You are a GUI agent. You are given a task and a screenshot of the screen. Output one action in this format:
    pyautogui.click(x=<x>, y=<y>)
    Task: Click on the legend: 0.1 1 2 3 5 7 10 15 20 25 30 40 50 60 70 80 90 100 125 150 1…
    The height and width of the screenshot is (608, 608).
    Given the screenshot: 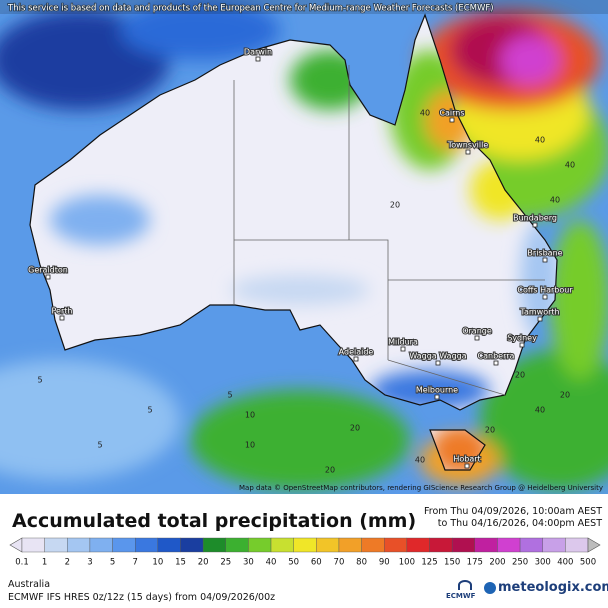 What is the action you would take?
    pyautogui.click(x=305, y=552)
    